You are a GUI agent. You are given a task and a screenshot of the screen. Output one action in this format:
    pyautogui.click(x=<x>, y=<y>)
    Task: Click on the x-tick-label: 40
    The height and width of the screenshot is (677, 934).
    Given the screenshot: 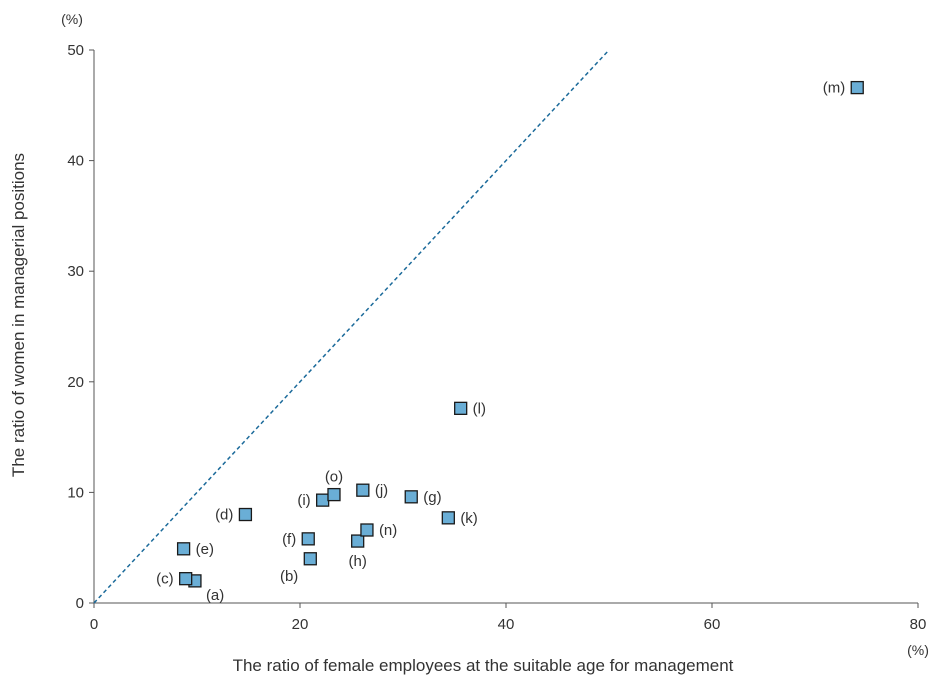 What is the action you would take?
    pyautogui.click(x=506, y=624)
    